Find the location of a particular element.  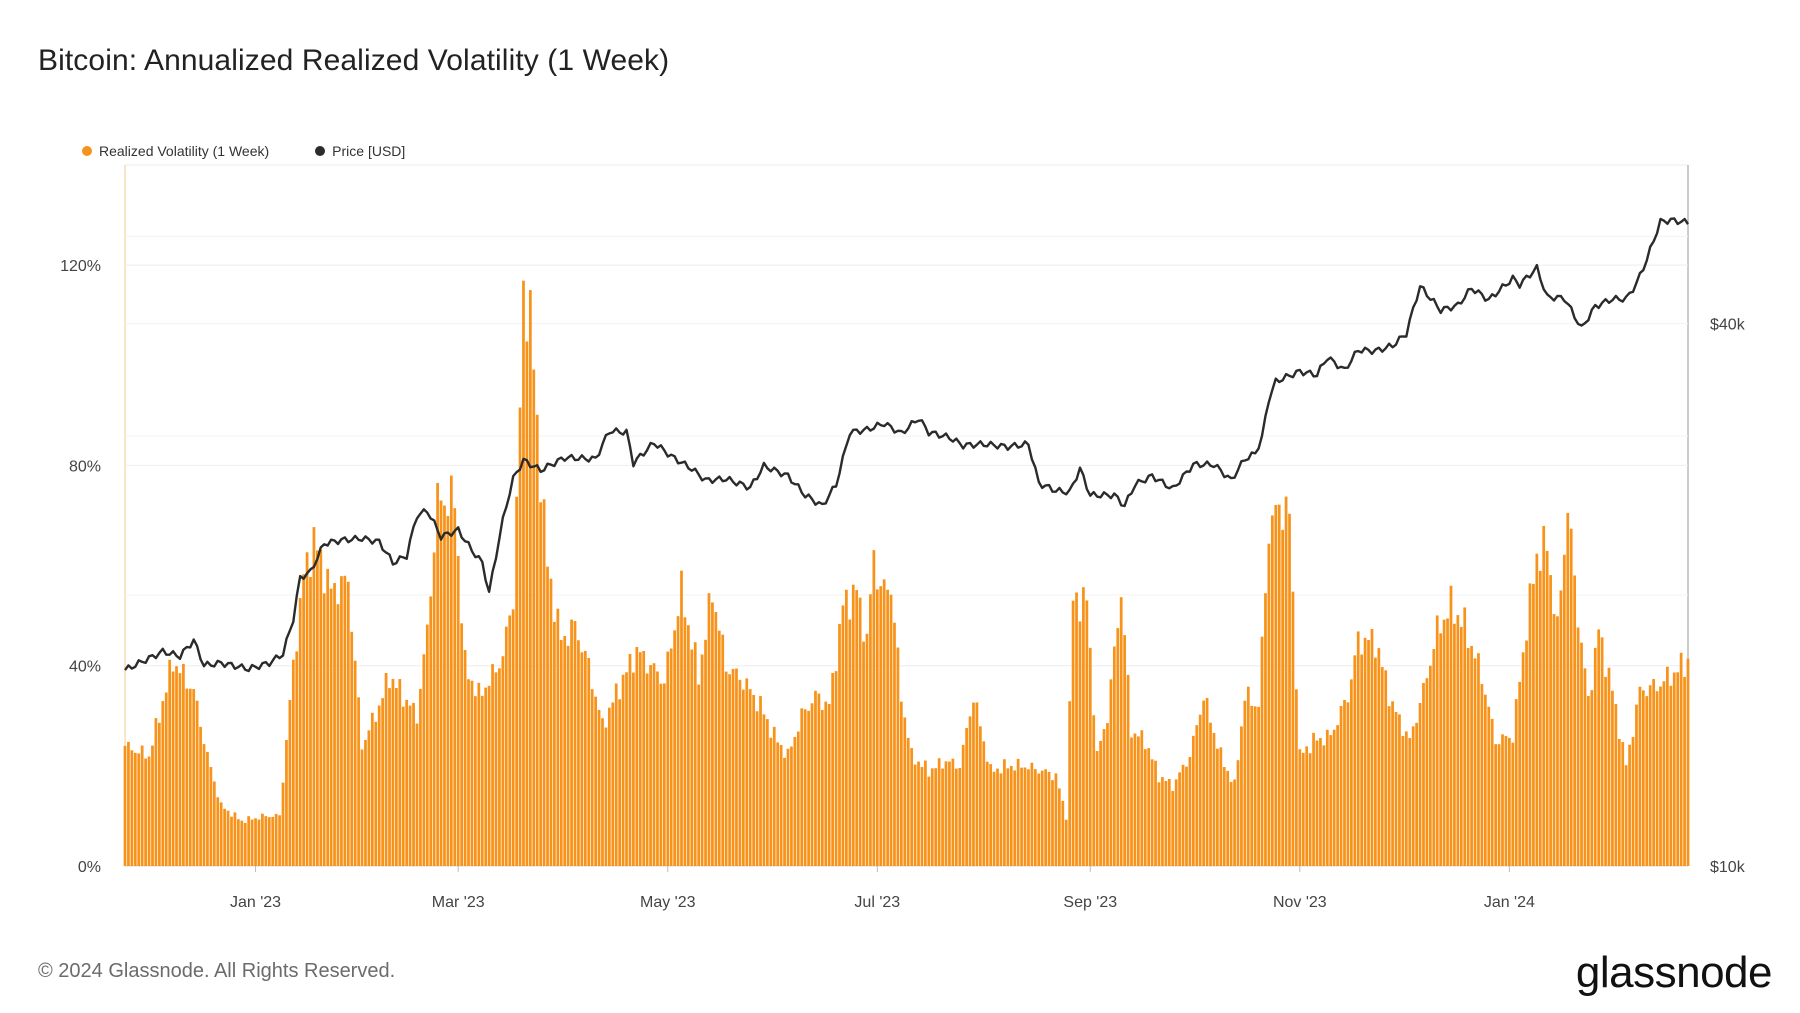

glassnode-logo: glassnode is located at coordinates (1674, 972).